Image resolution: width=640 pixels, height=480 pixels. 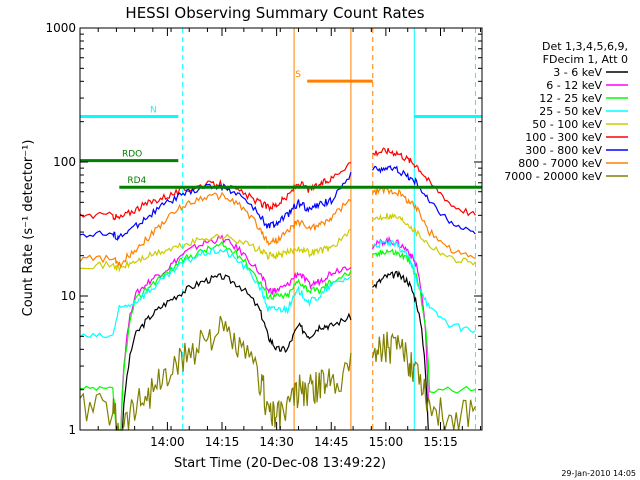 I want to click on legend-entry-label: 6 - 12 keV, so click(x=574, y=85).